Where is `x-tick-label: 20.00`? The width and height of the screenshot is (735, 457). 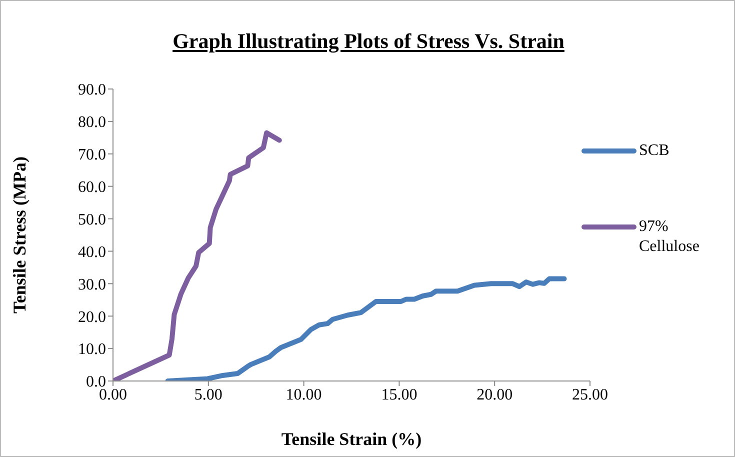
x-tick-label: 20.00 is located at coordinates (494, 395).